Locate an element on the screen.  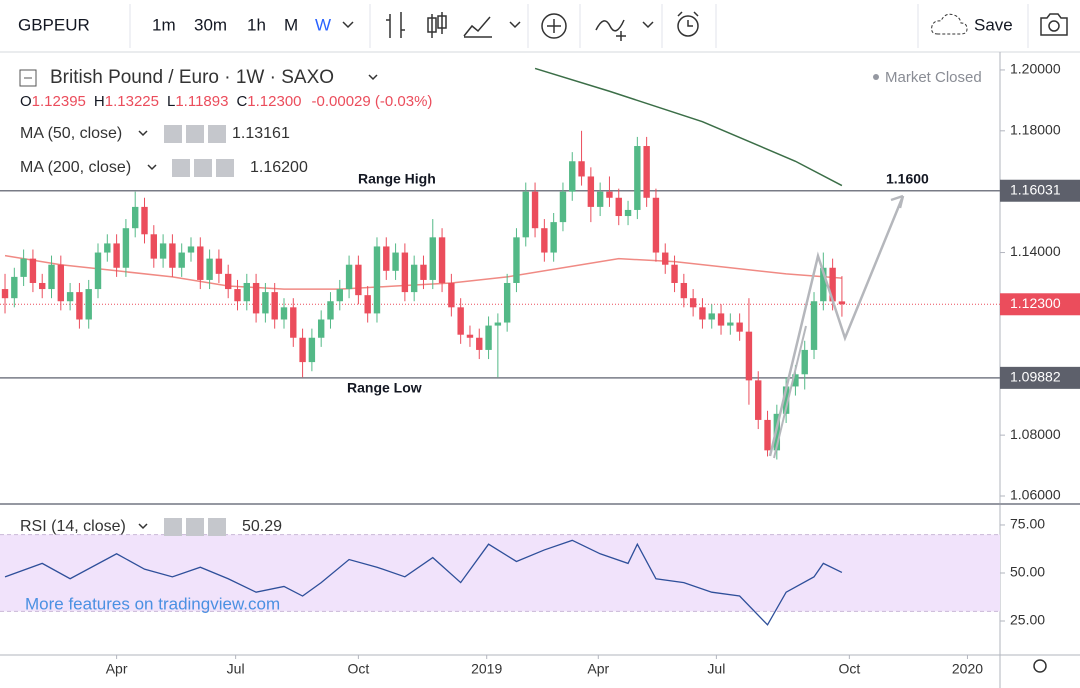
level-label: 1.09882 is located at coordinates (1035, 377).